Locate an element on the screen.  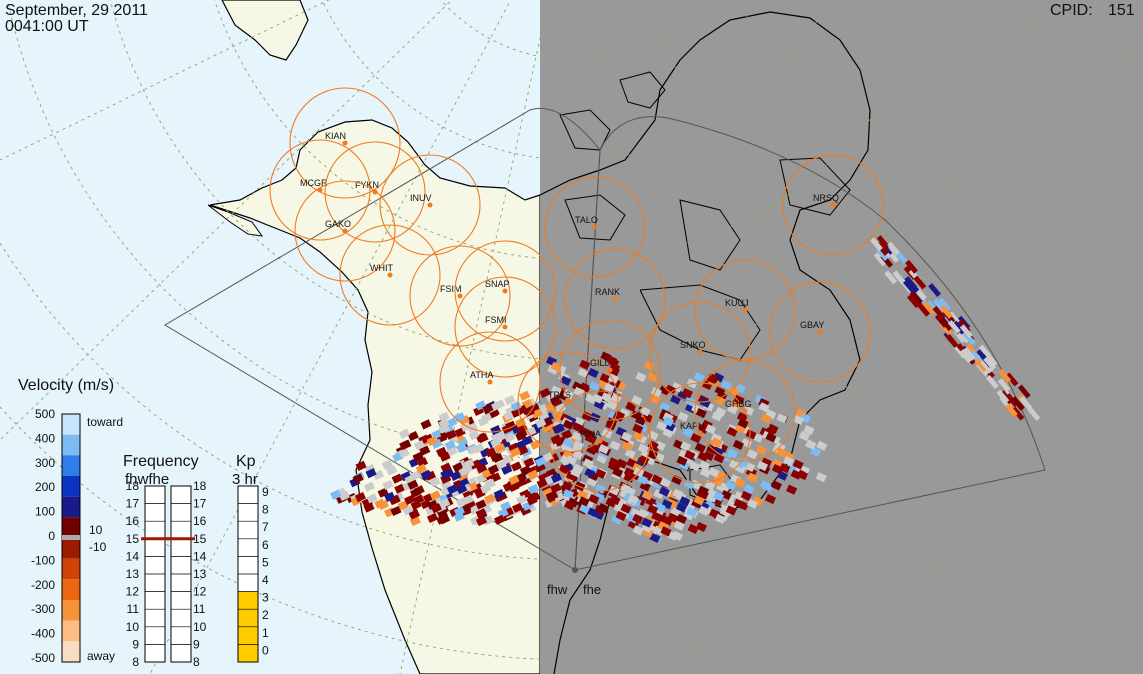
station-pina: PINA is located at coordinates (600, 441).